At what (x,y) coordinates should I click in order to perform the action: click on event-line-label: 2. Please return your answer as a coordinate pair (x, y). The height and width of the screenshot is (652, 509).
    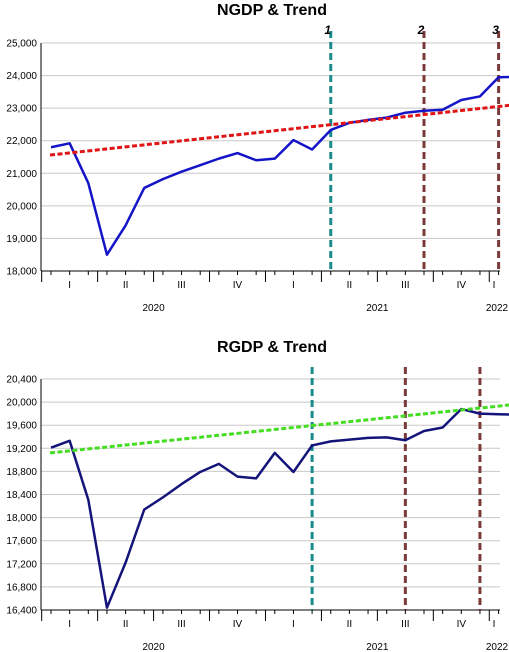
    Looking at the image, I should click on (421, 30).